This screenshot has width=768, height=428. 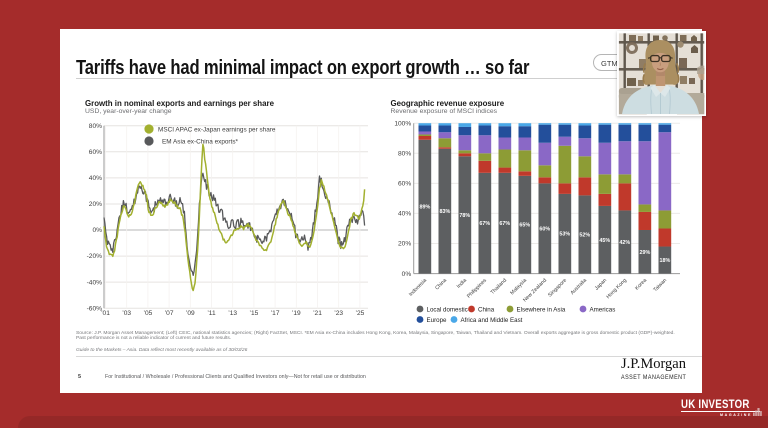 I want to click on svg-text: -20%, so click(x=95, y=256).